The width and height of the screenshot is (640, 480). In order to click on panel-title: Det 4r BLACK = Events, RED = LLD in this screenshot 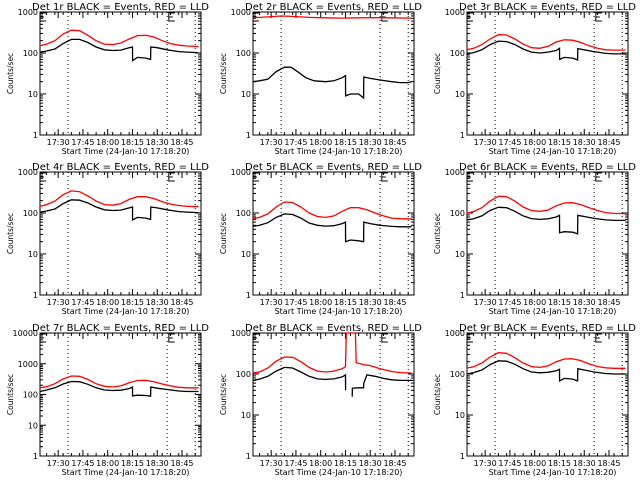, I will do `click(120, 167)`.